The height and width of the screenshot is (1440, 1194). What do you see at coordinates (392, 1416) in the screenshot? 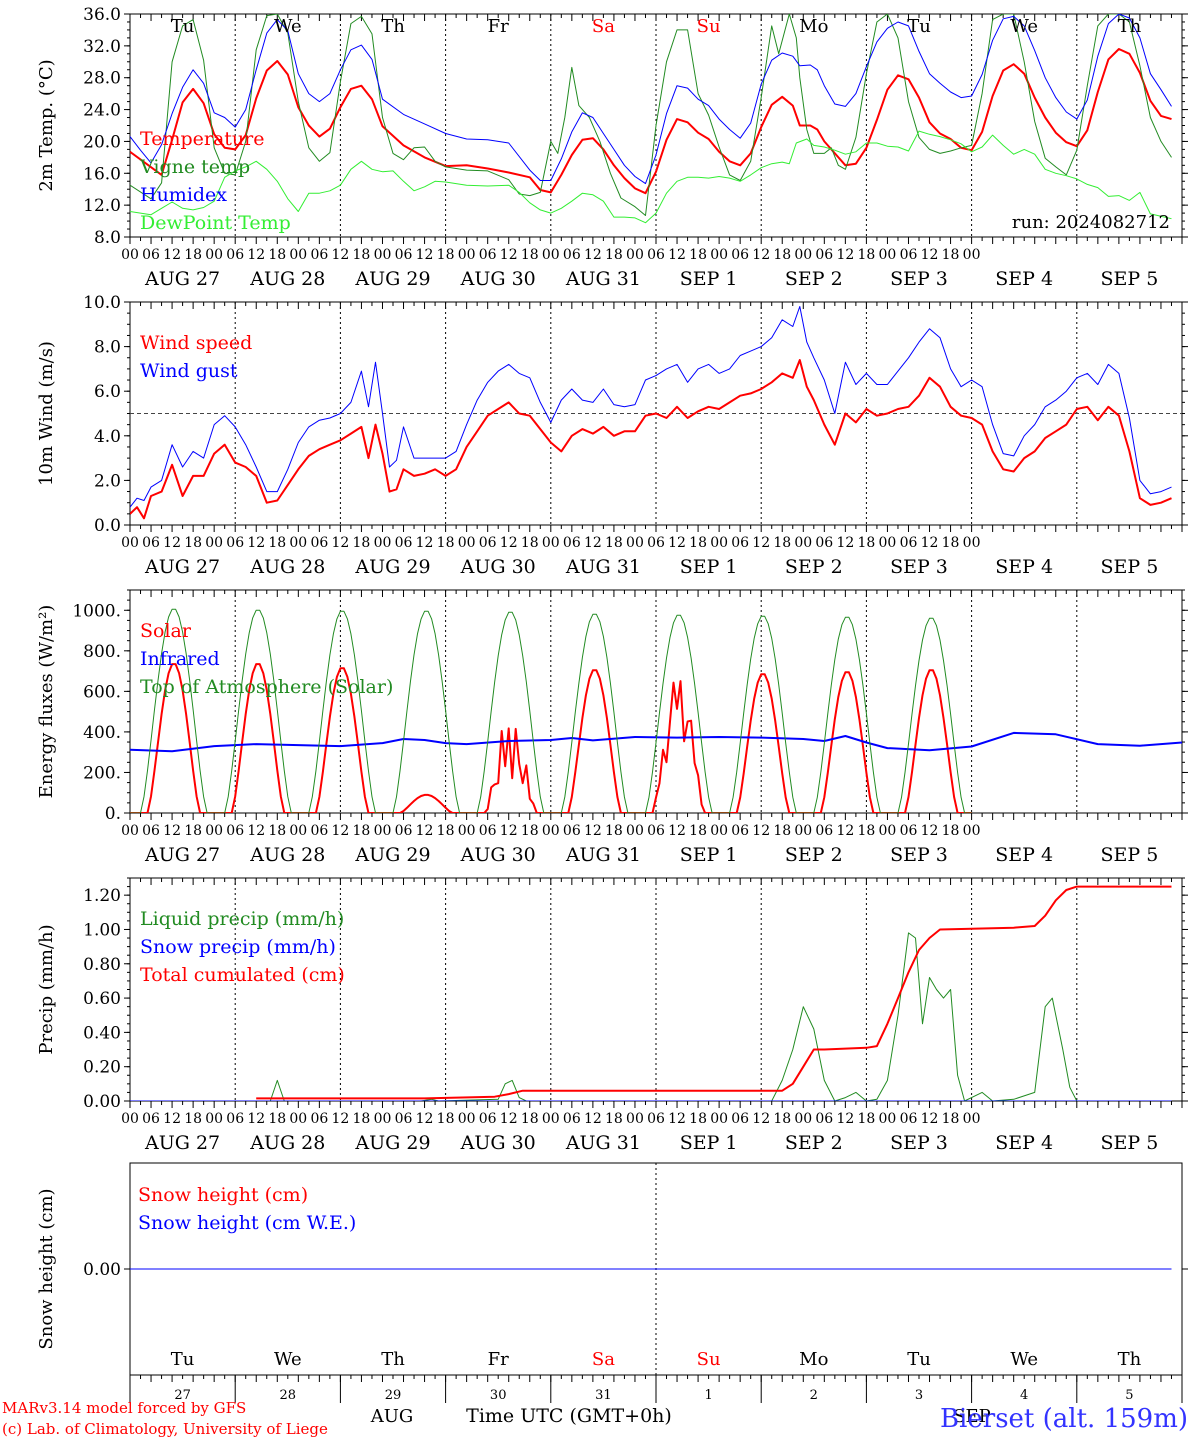
I see `month-label-left: AUG` at bounding box center [392, 1416].